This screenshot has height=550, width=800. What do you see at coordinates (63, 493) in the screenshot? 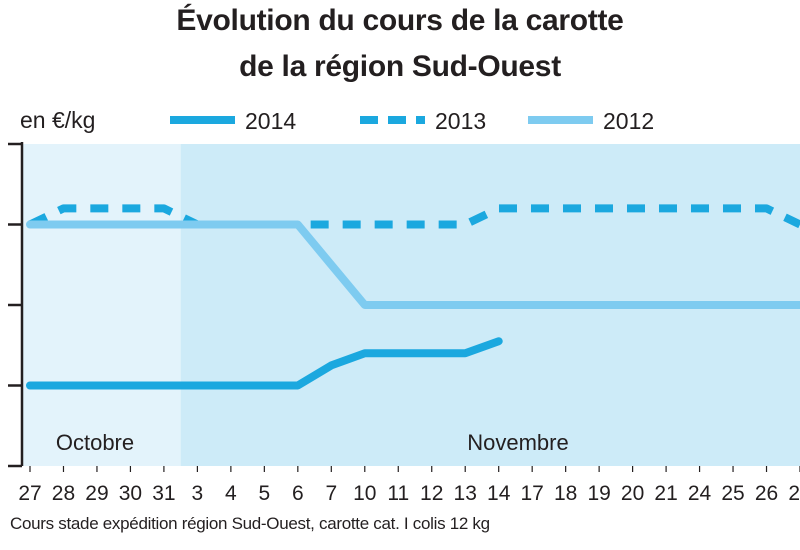
I see `x-tick-label: 28` at bounding box center [63, 493].